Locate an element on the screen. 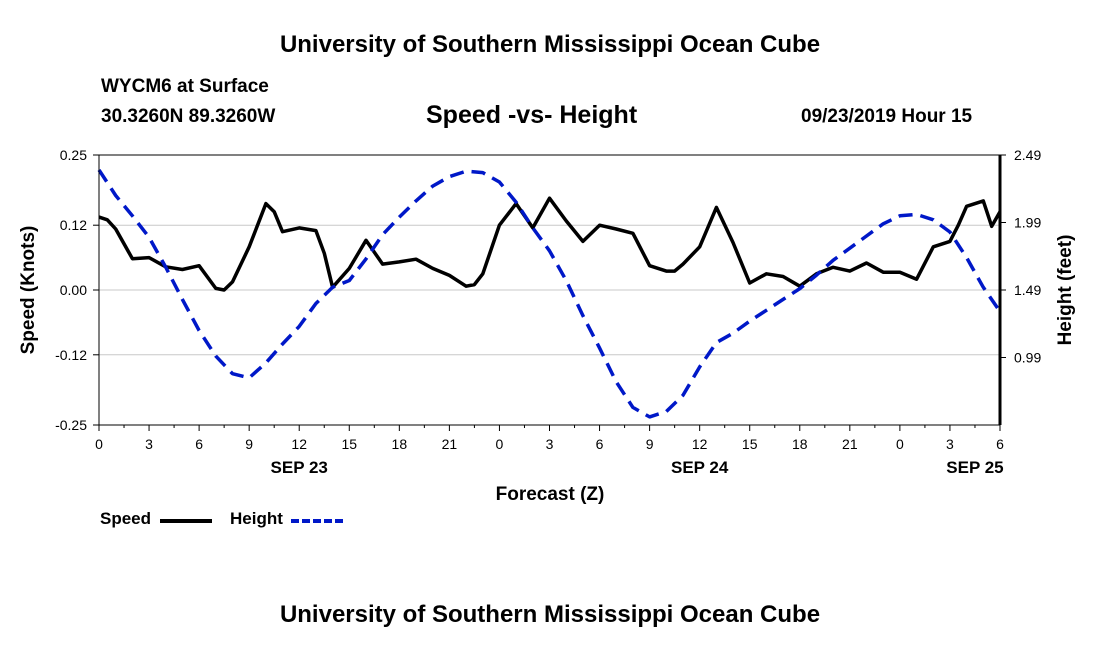  y-left-tick-label: 0.12 is located at coordinates (73, 225).